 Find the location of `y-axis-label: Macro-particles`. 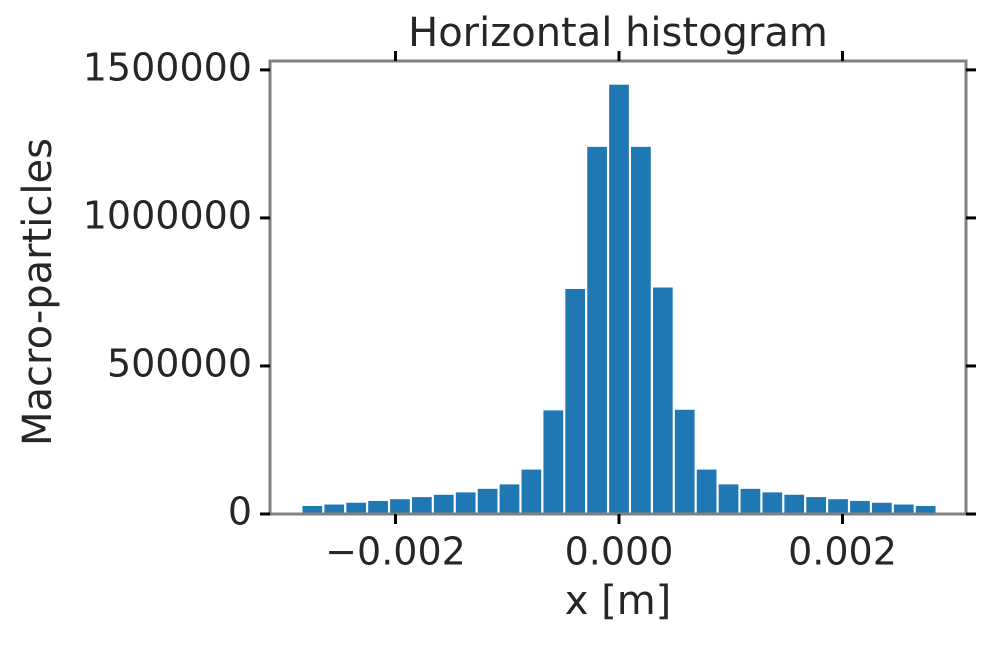

y-axis-label: Macro-particles is located at coordinates (38, 292).